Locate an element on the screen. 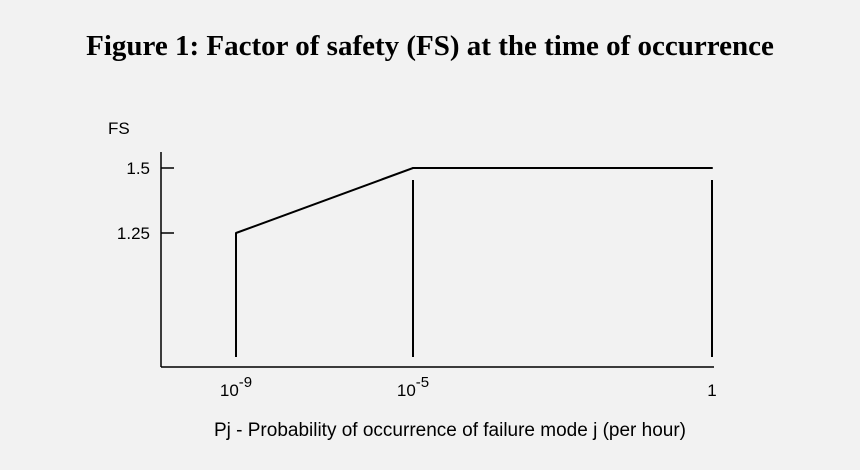  y-tick-label-0: 1.25 is located at coordinates (133, 233).